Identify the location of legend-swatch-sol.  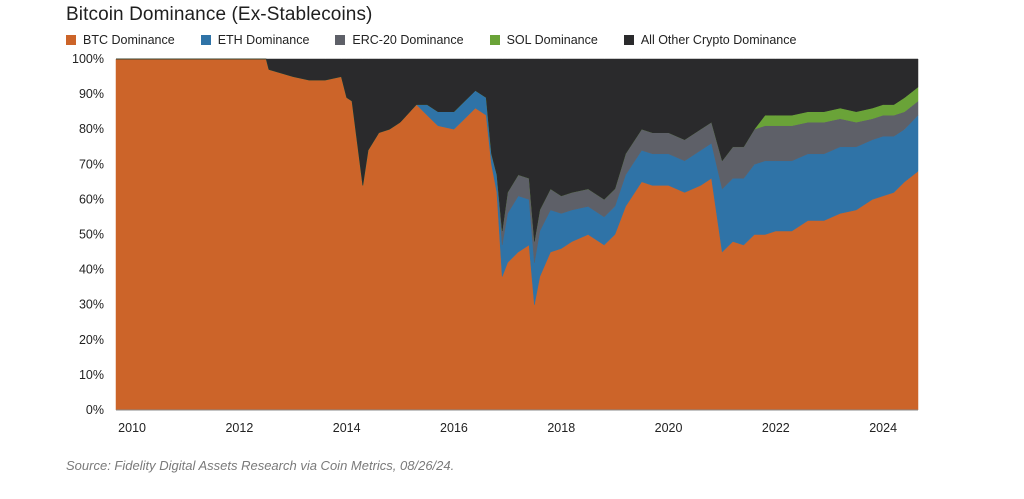
(494, 40).